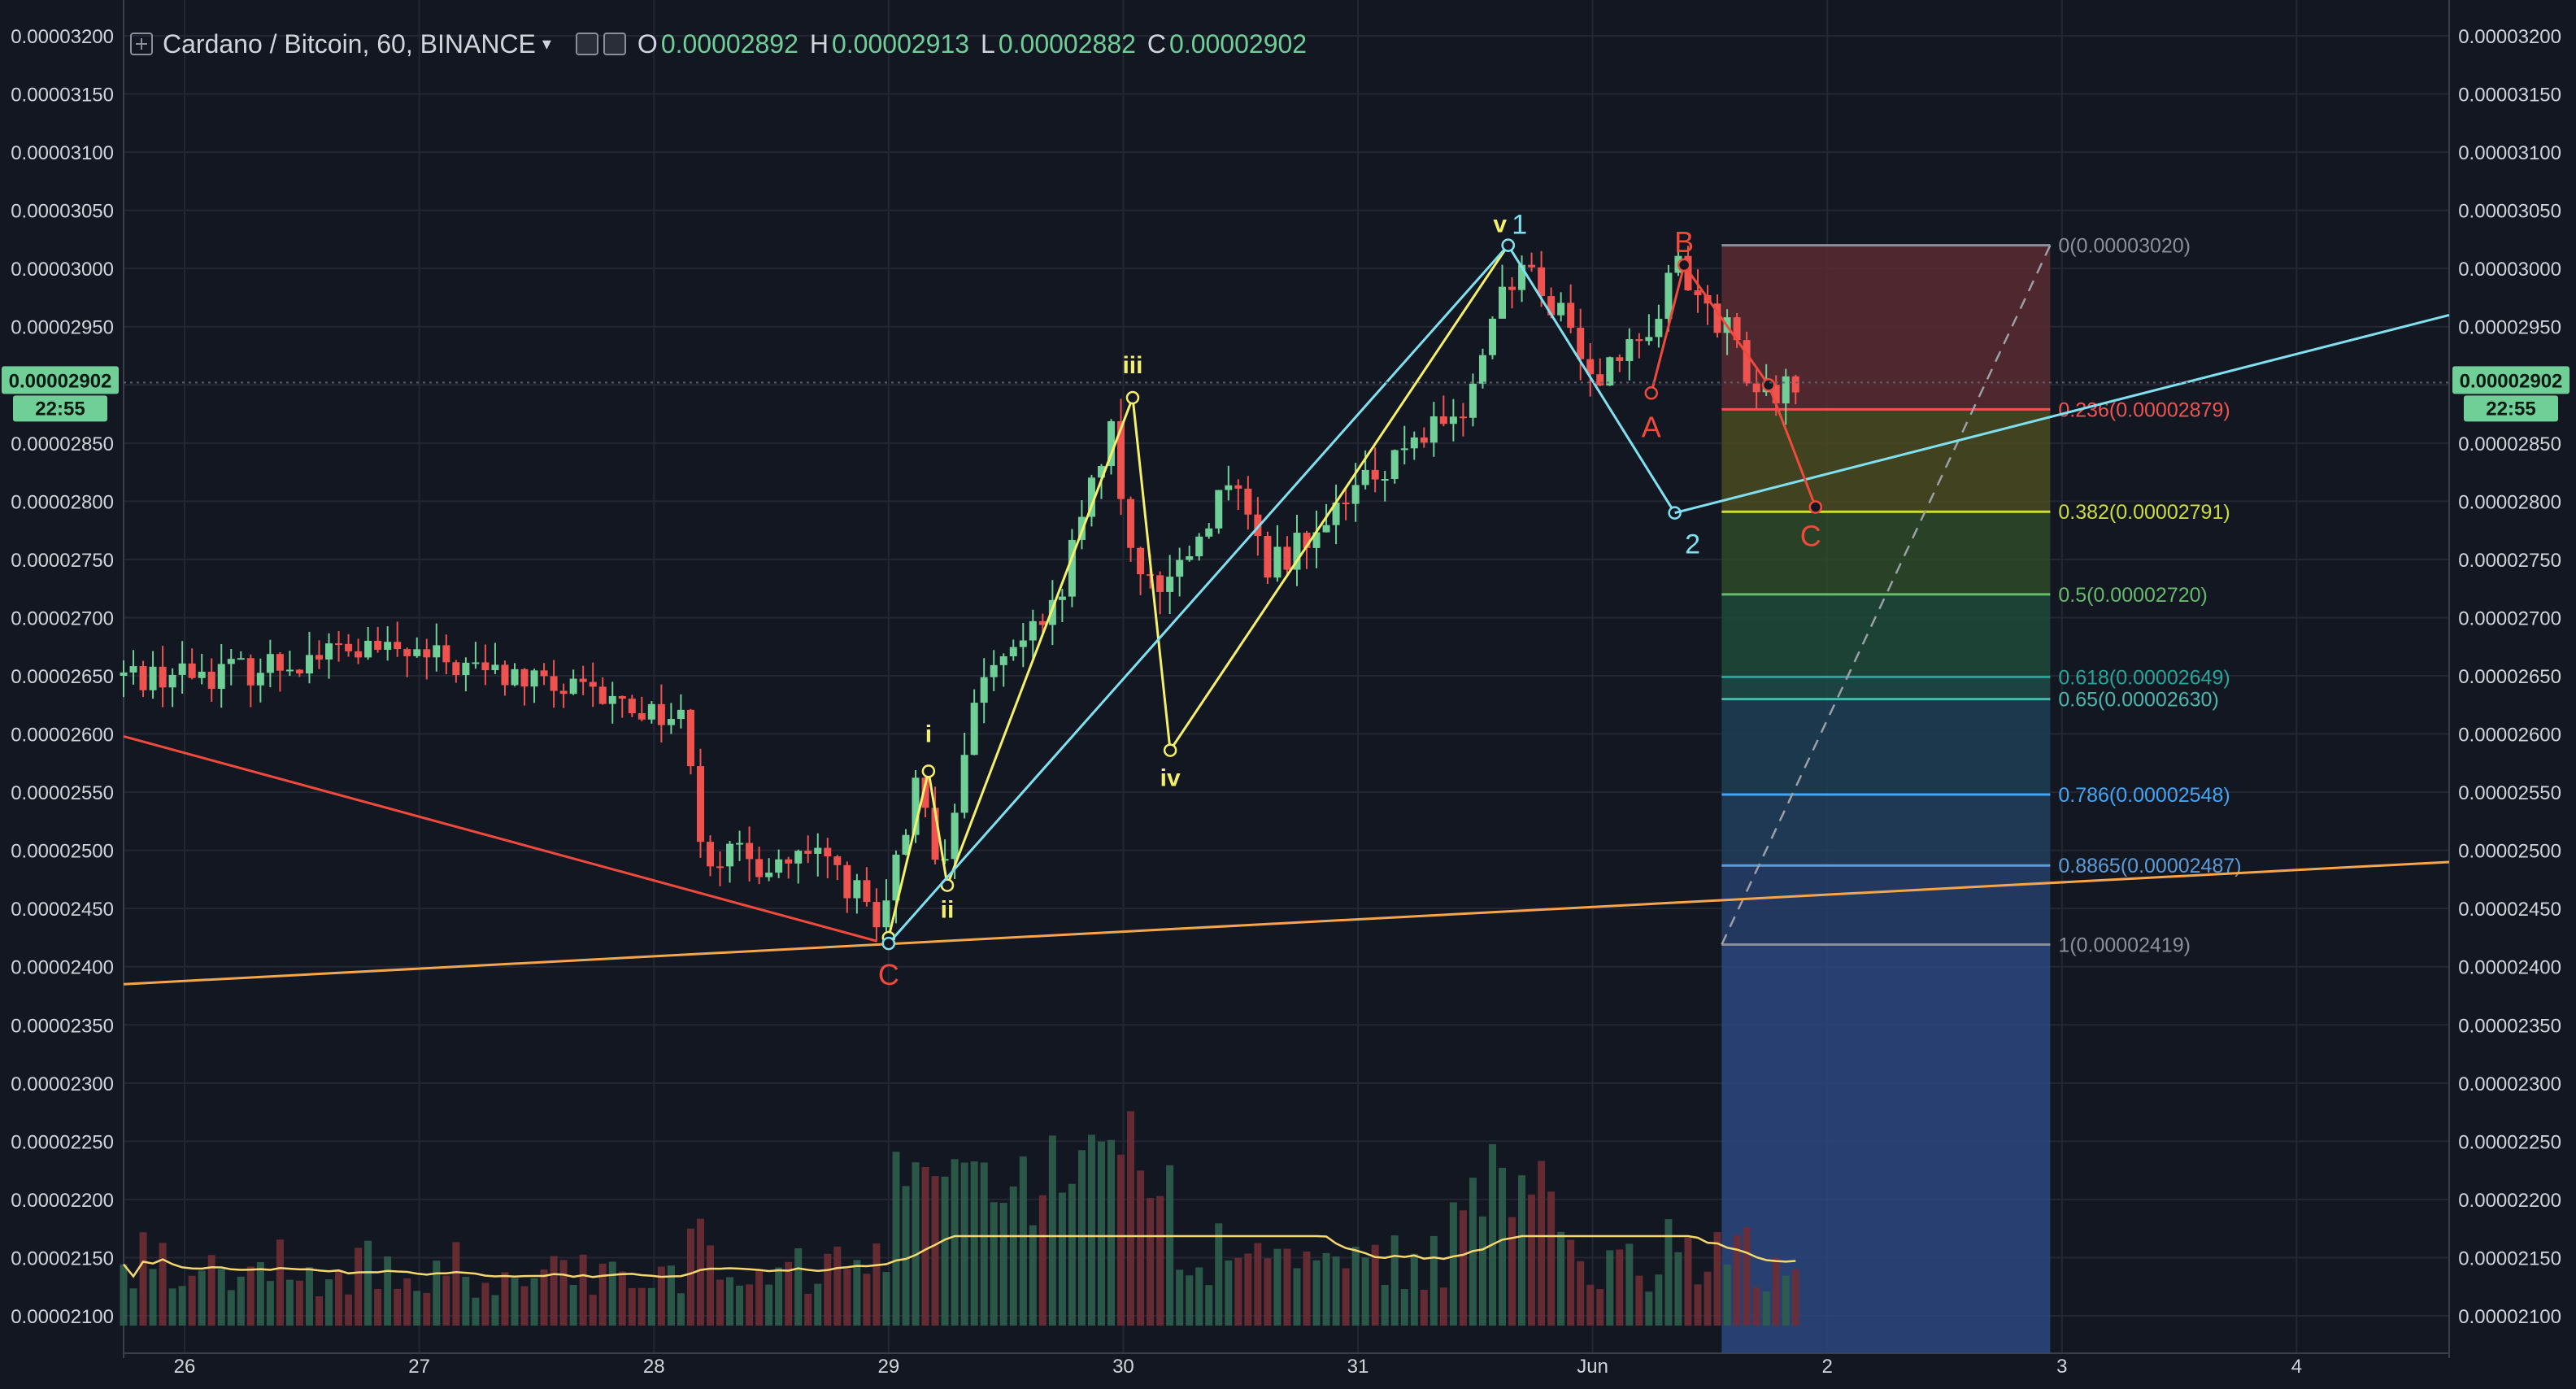  What do you see at coordinates (2509, 1258) in the screenshot?
I see `y-tick-label: 0.00002150` at bounding box center [2509, 1258].